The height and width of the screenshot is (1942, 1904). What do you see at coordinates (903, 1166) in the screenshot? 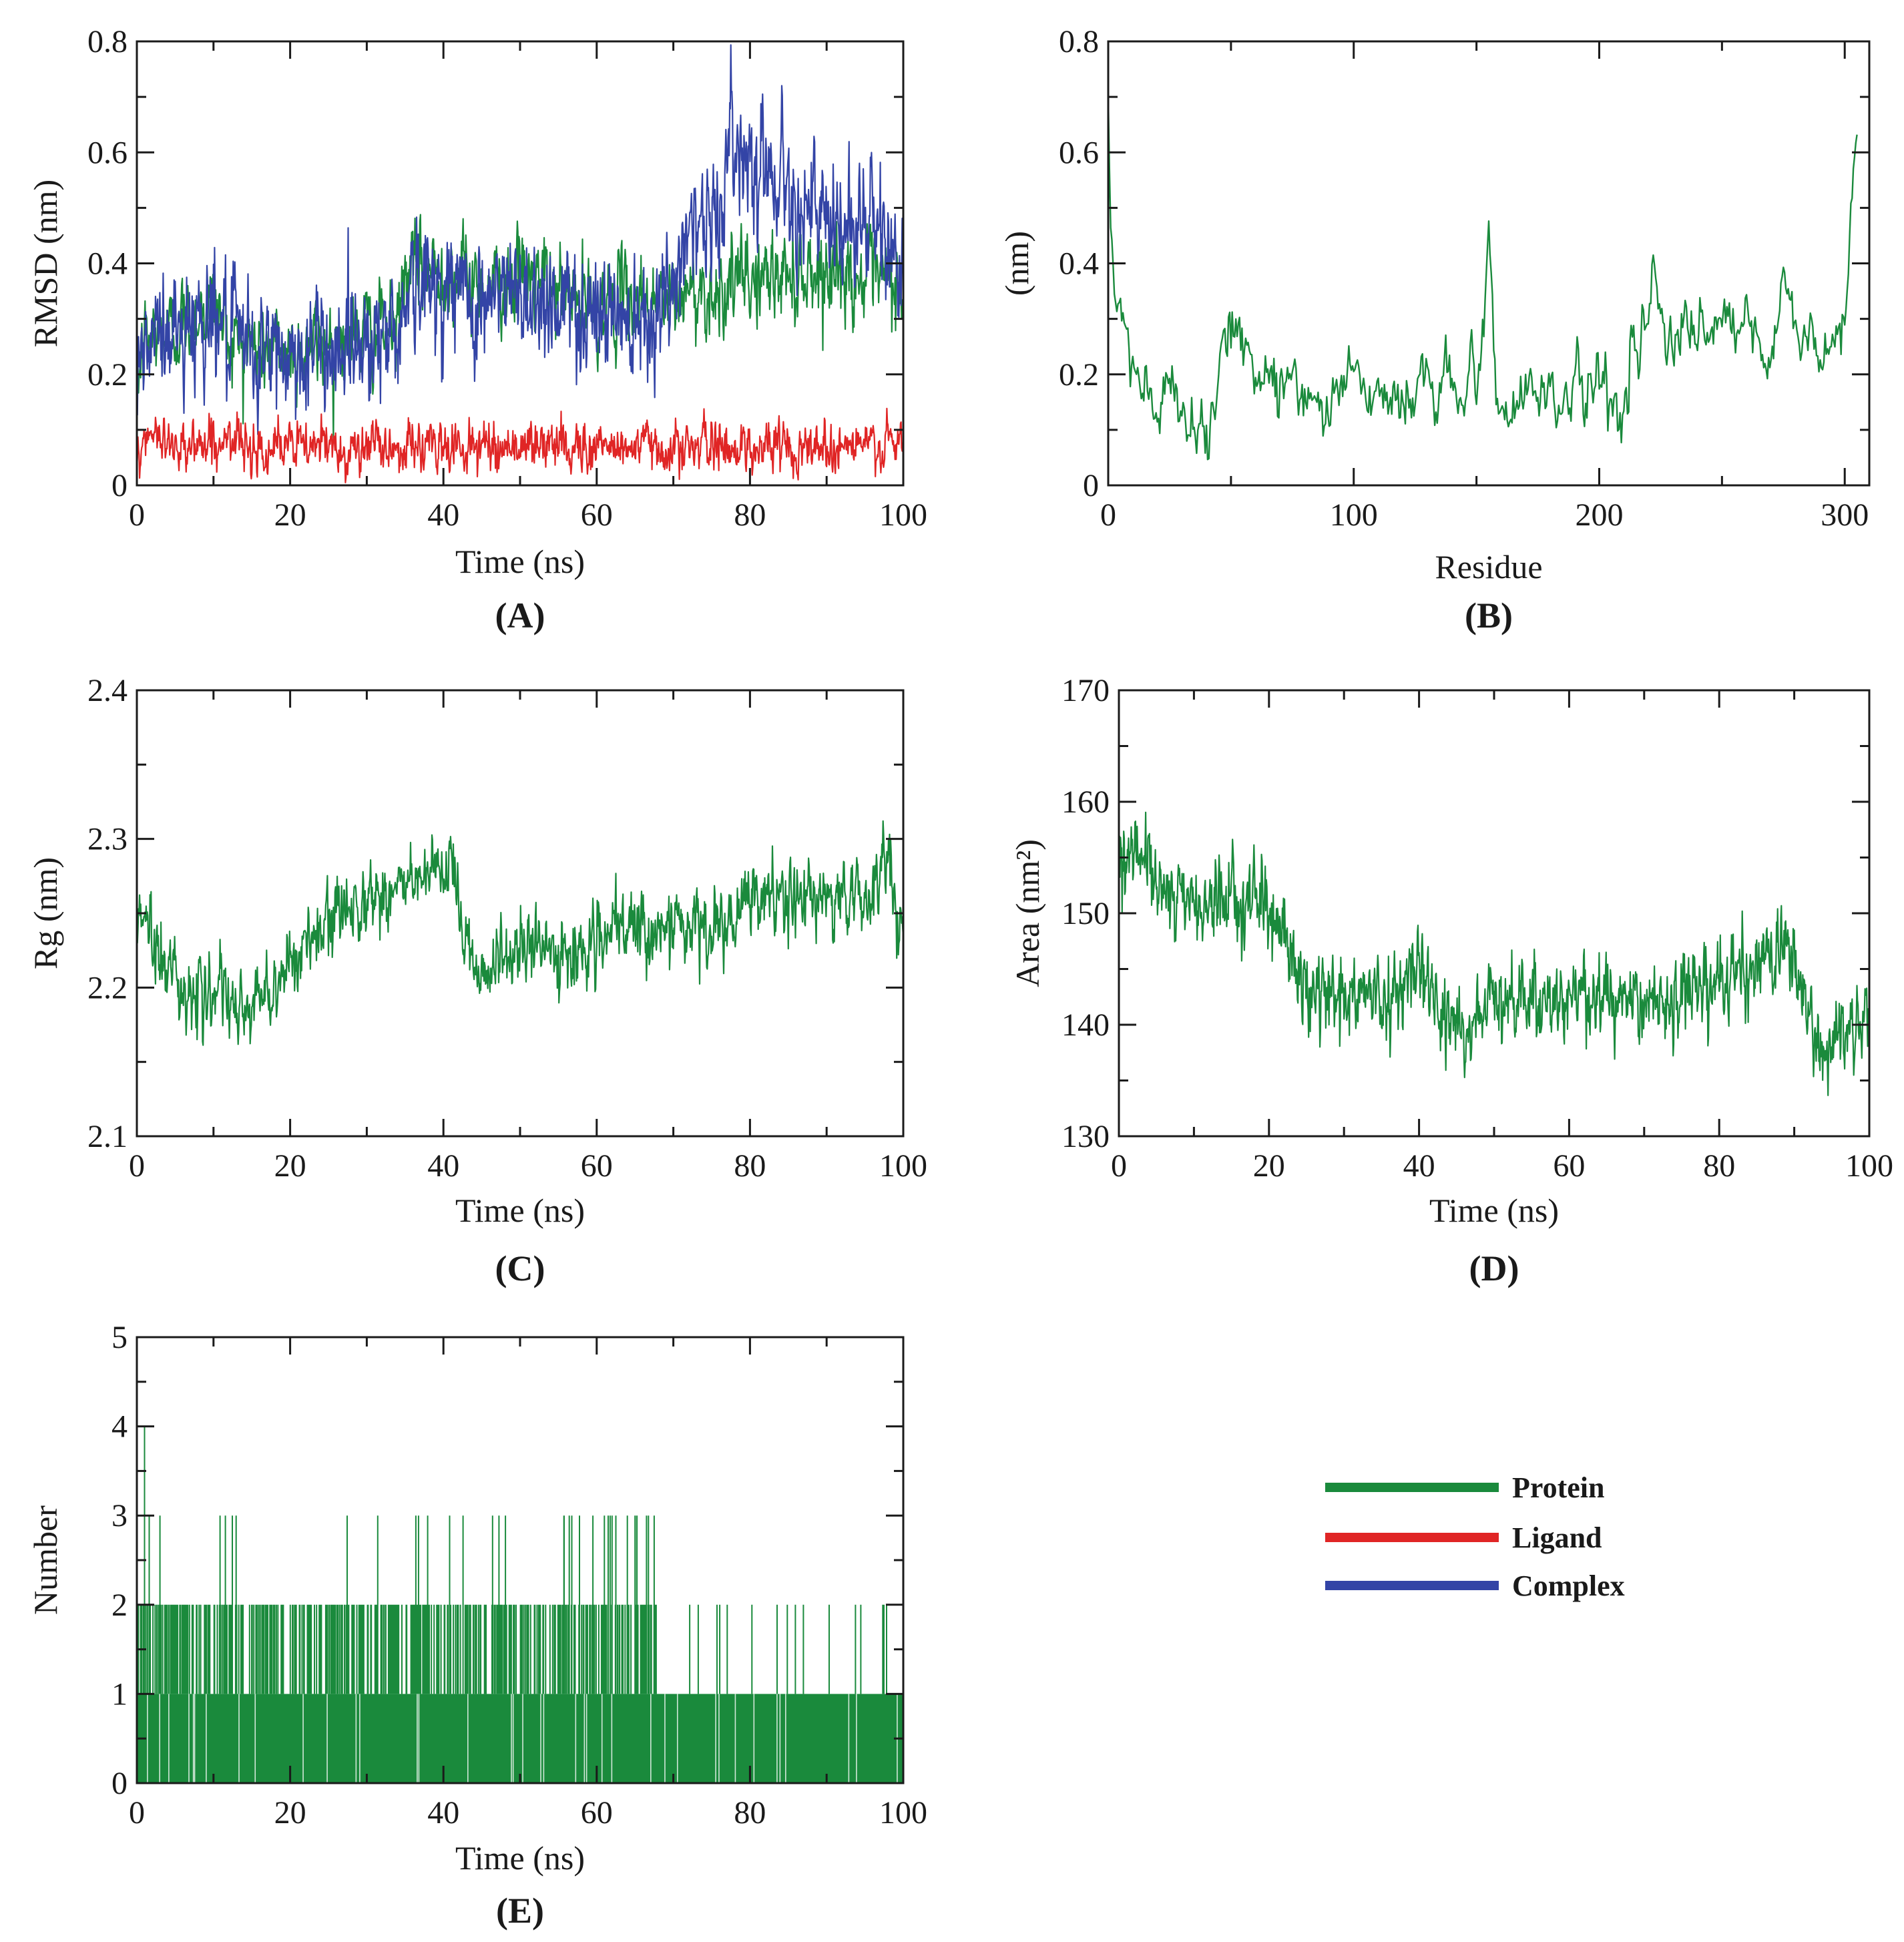
I see `panel-c-xtick-label: 100` at bounding box center [903, 1166].